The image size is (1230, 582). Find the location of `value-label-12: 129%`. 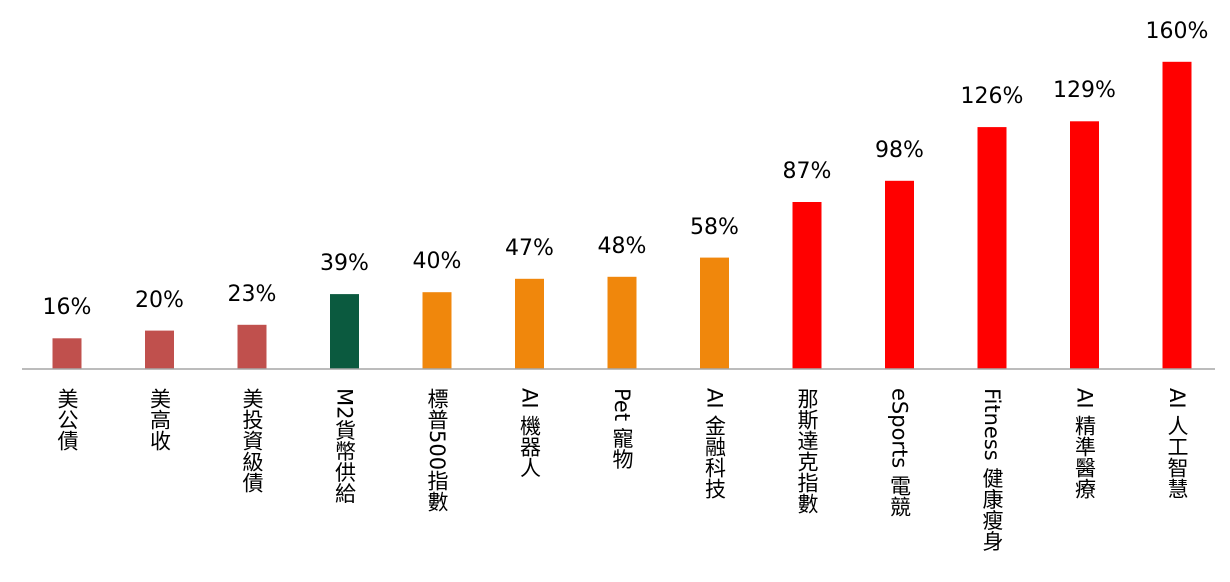

value-label-12: 129% is located at coordinates (1084, 91).